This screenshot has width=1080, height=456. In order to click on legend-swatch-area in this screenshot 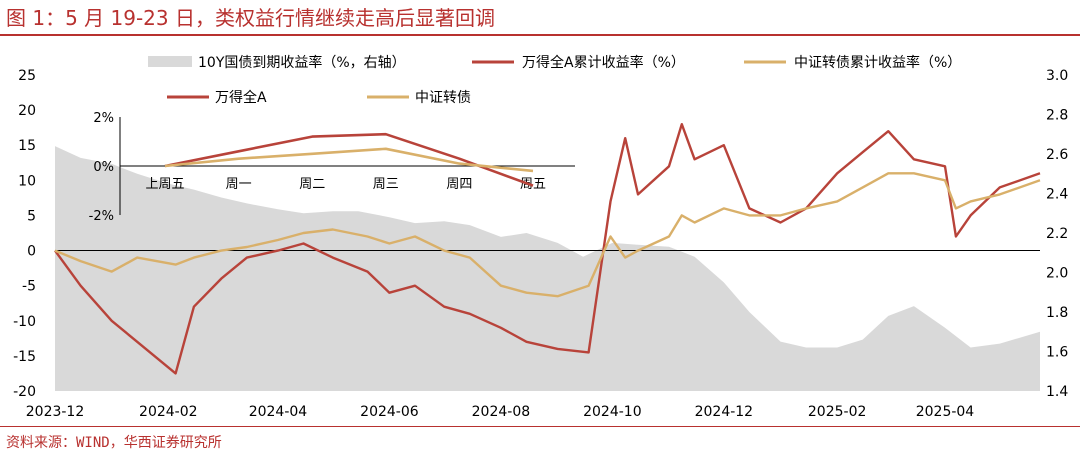, I will do `click(170, 61)`.